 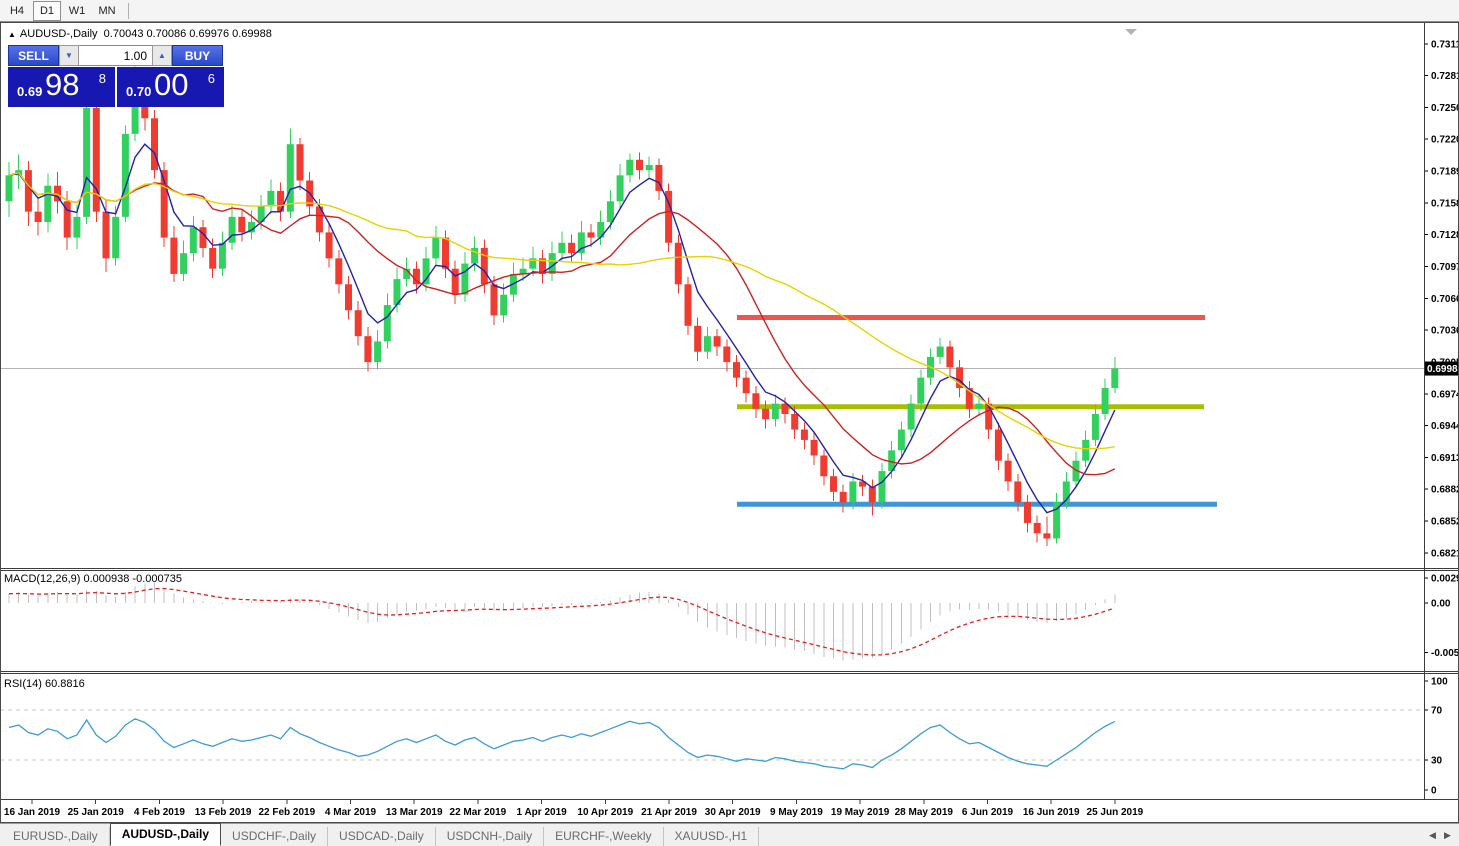 I want to click on date-axis-label: 21 Apr 2019, so click(x=669, y=812).